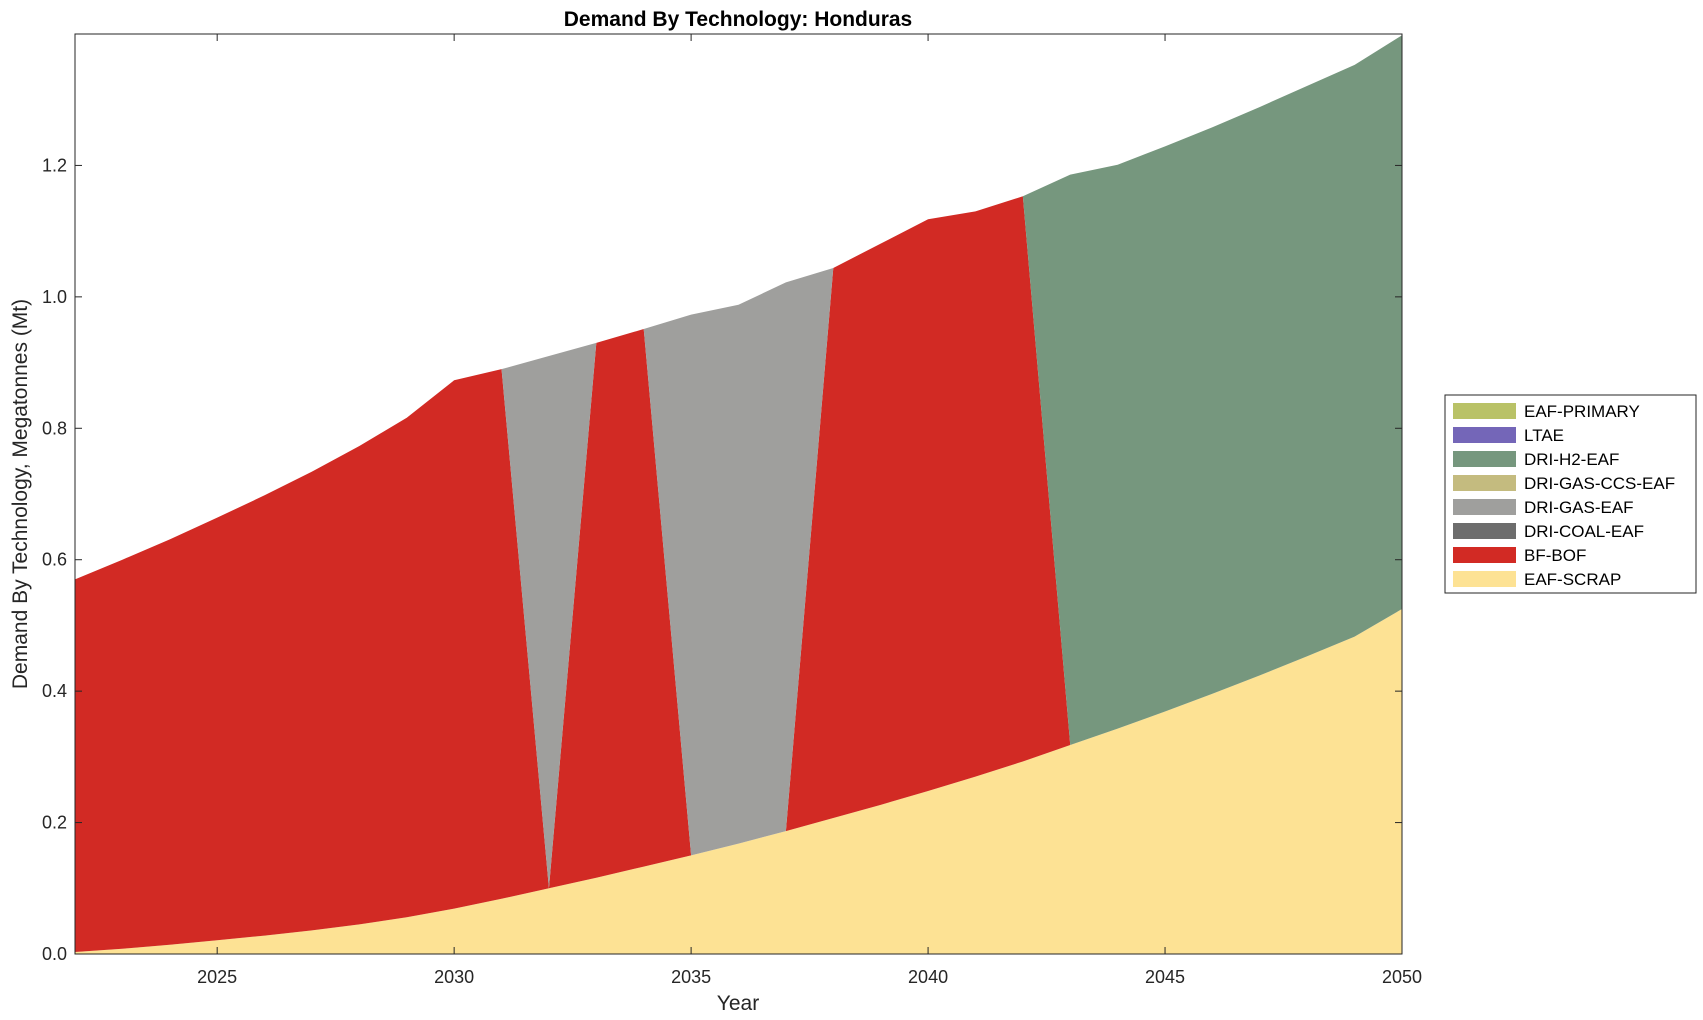 The height and width of the screenshot is (1020, 1703). Describe the element at coordinates (1484, 411) in the screenshot. I see `legend-swatch-eaf-primary` at that location.